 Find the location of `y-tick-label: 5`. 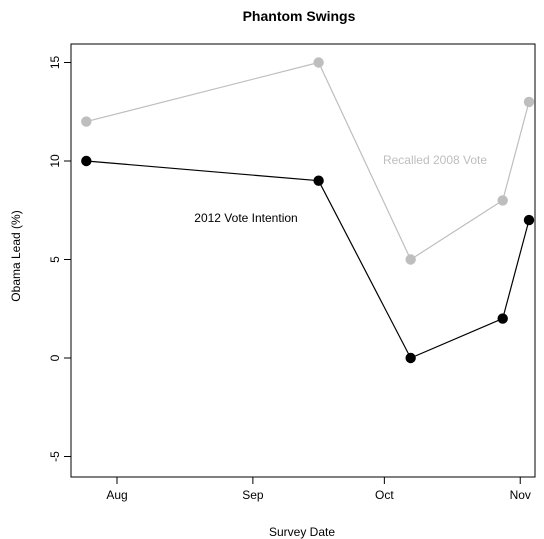

y-tick-label: 5 is located at coordinates (55, 259).